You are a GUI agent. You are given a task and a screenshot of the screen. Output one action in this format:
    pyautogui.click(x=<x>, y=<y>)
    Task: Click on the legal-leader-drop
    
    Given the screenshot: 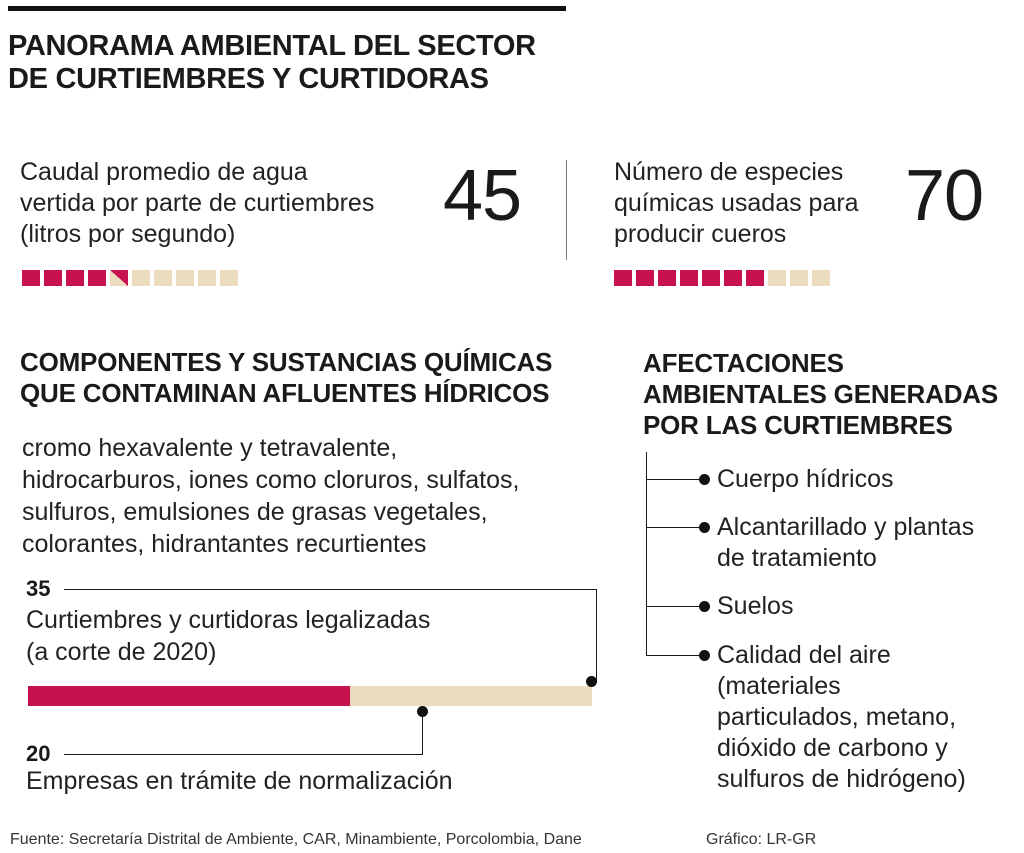 What is the action you would take?
    pyautogui.click(x=596, y=635)
    